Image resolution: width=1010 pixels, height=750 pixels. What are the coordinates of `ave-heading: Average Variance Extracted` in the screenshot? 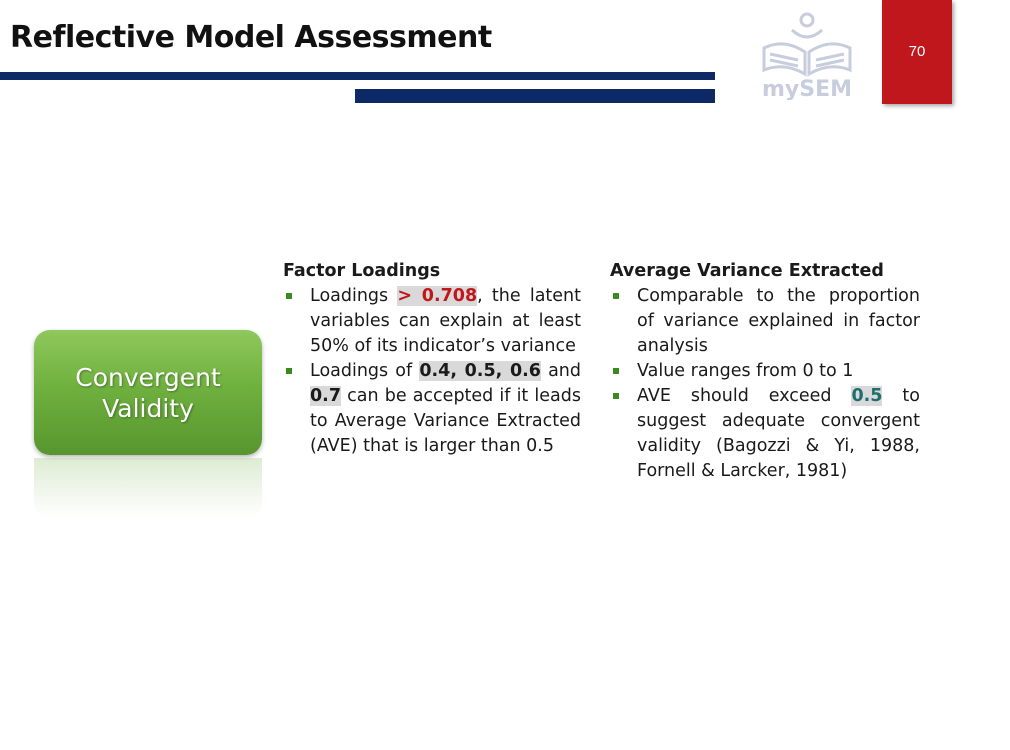 It's located at (747, 271).